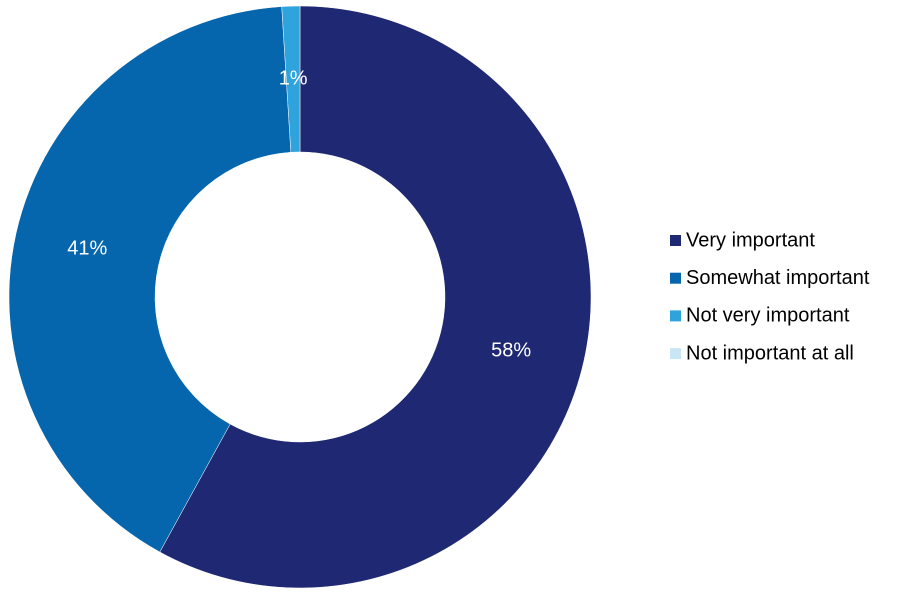 This screenshot has height=603, width=920. I want to click on legend-label: Somewhat important, so click(778, 278).